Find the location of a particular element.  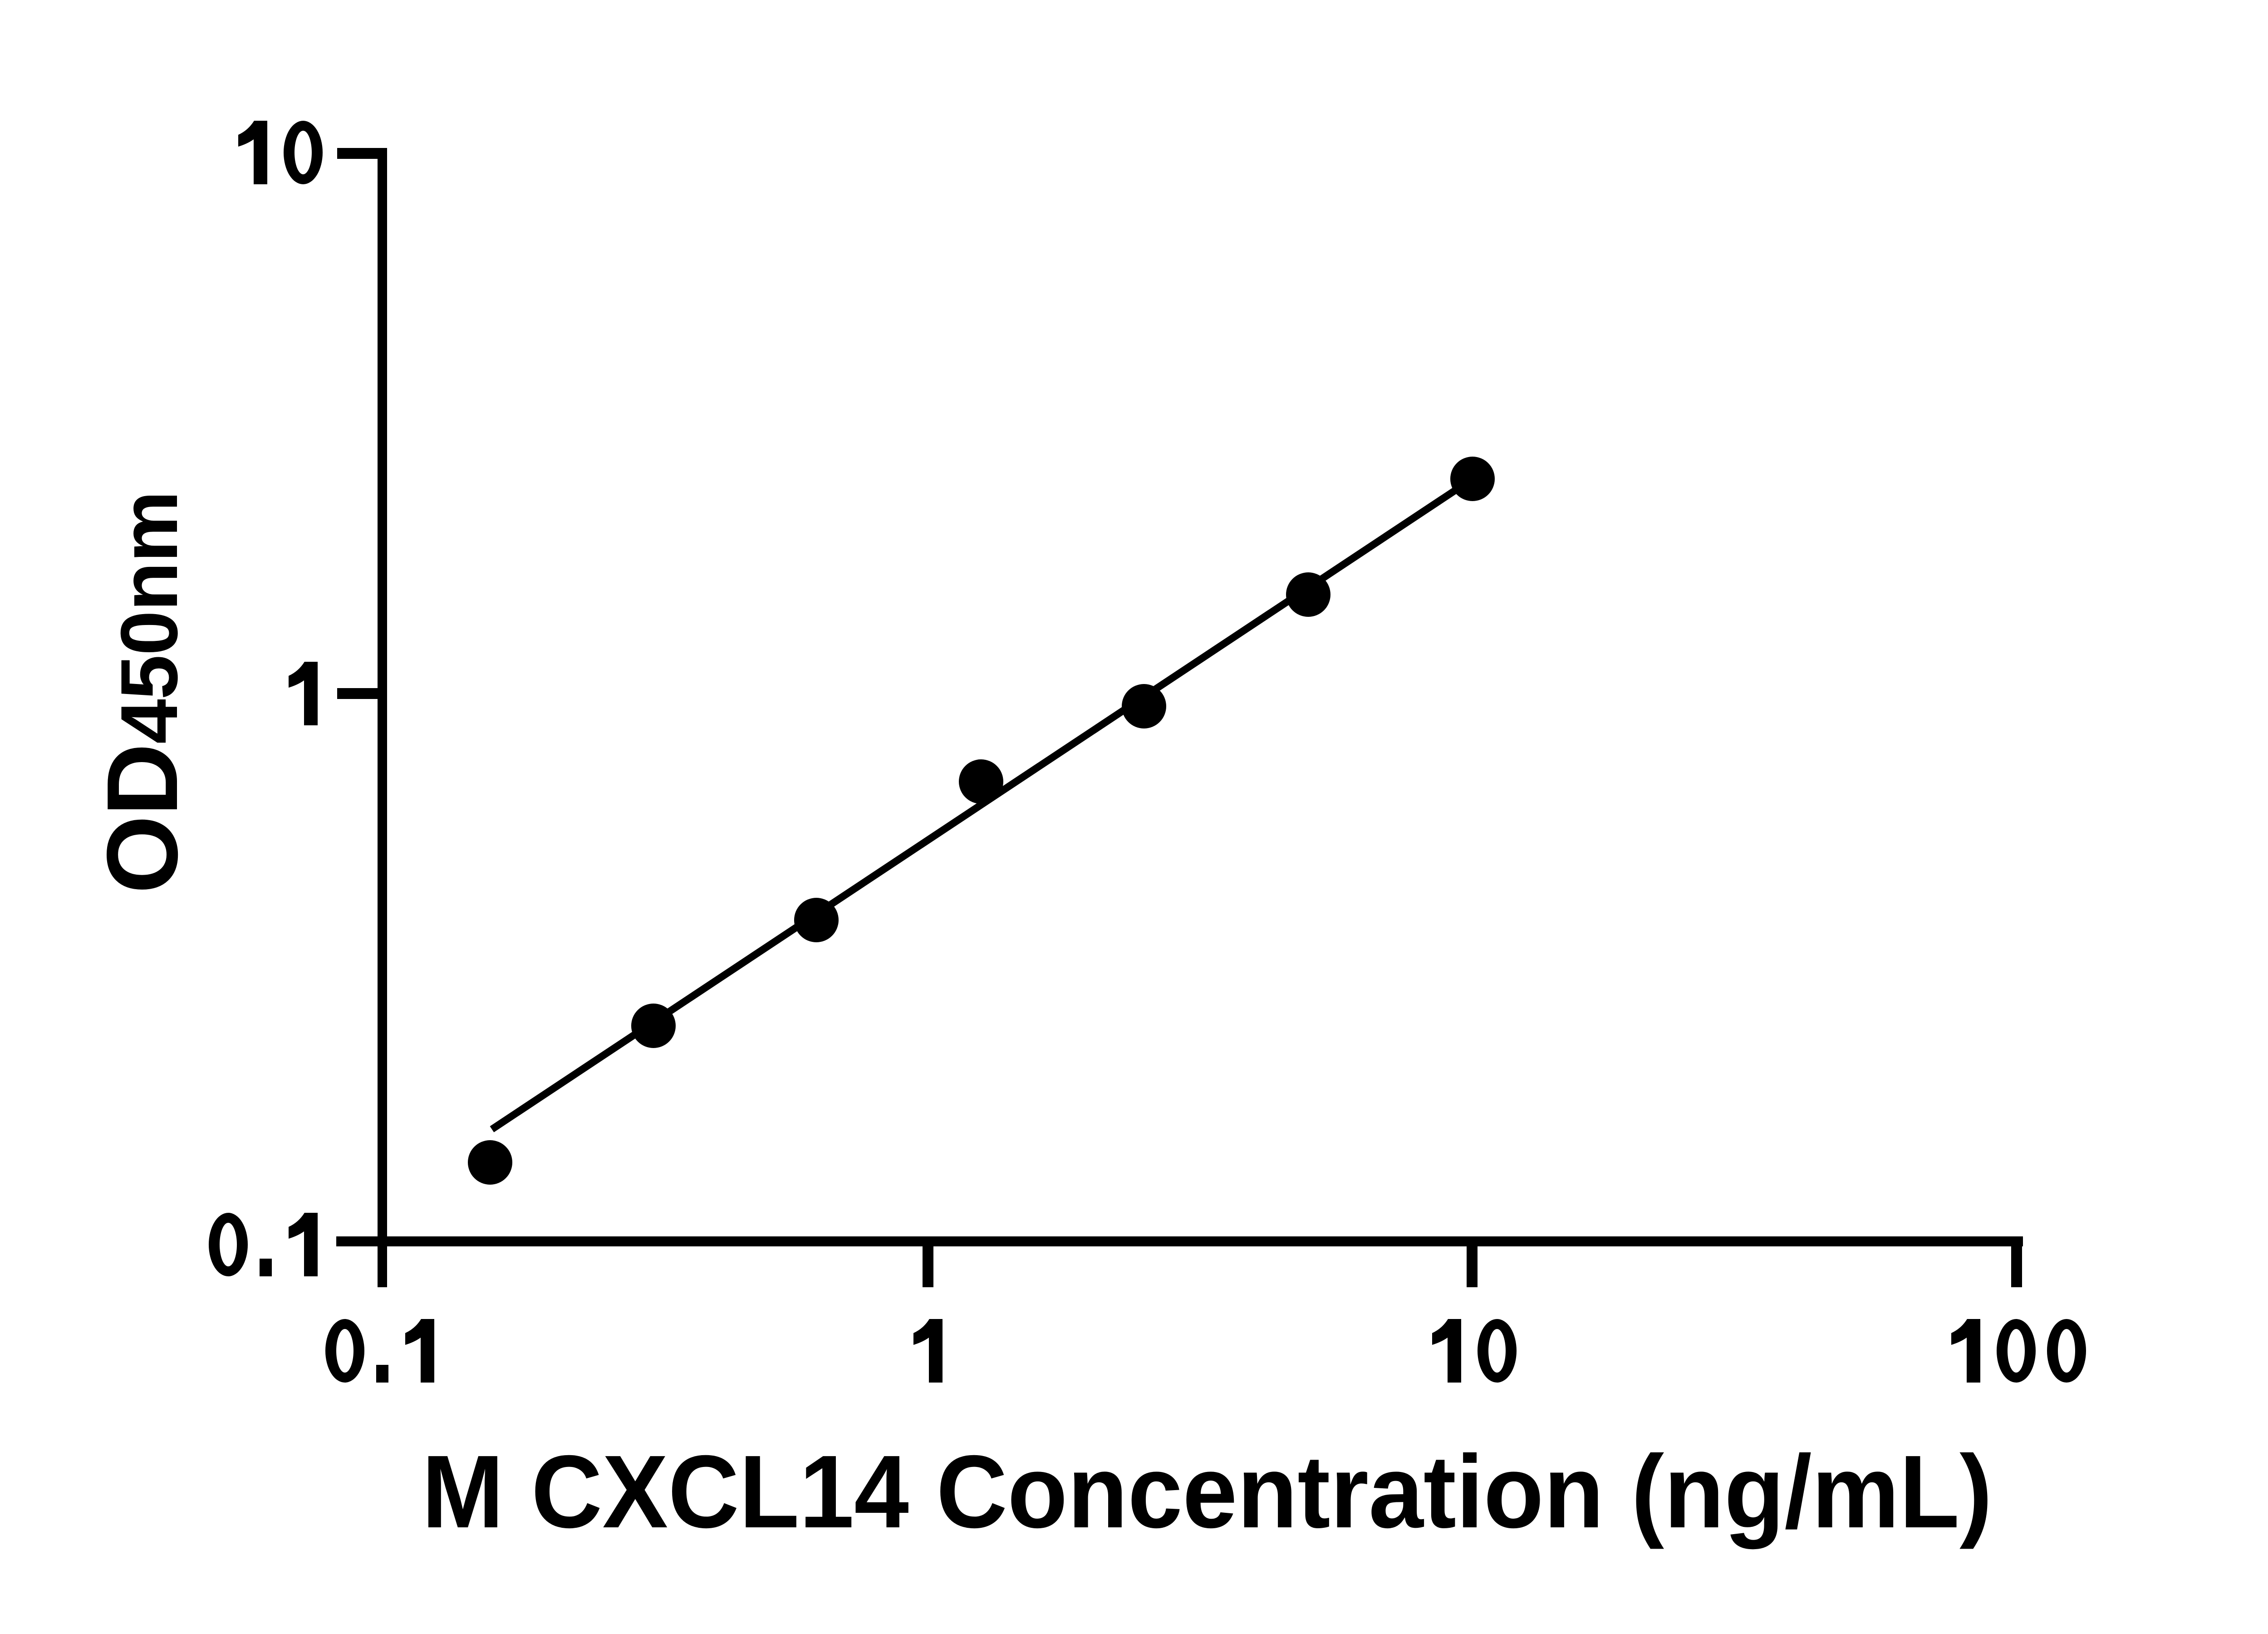

svg-text: OD450nm is located at coordinates (142, 693).